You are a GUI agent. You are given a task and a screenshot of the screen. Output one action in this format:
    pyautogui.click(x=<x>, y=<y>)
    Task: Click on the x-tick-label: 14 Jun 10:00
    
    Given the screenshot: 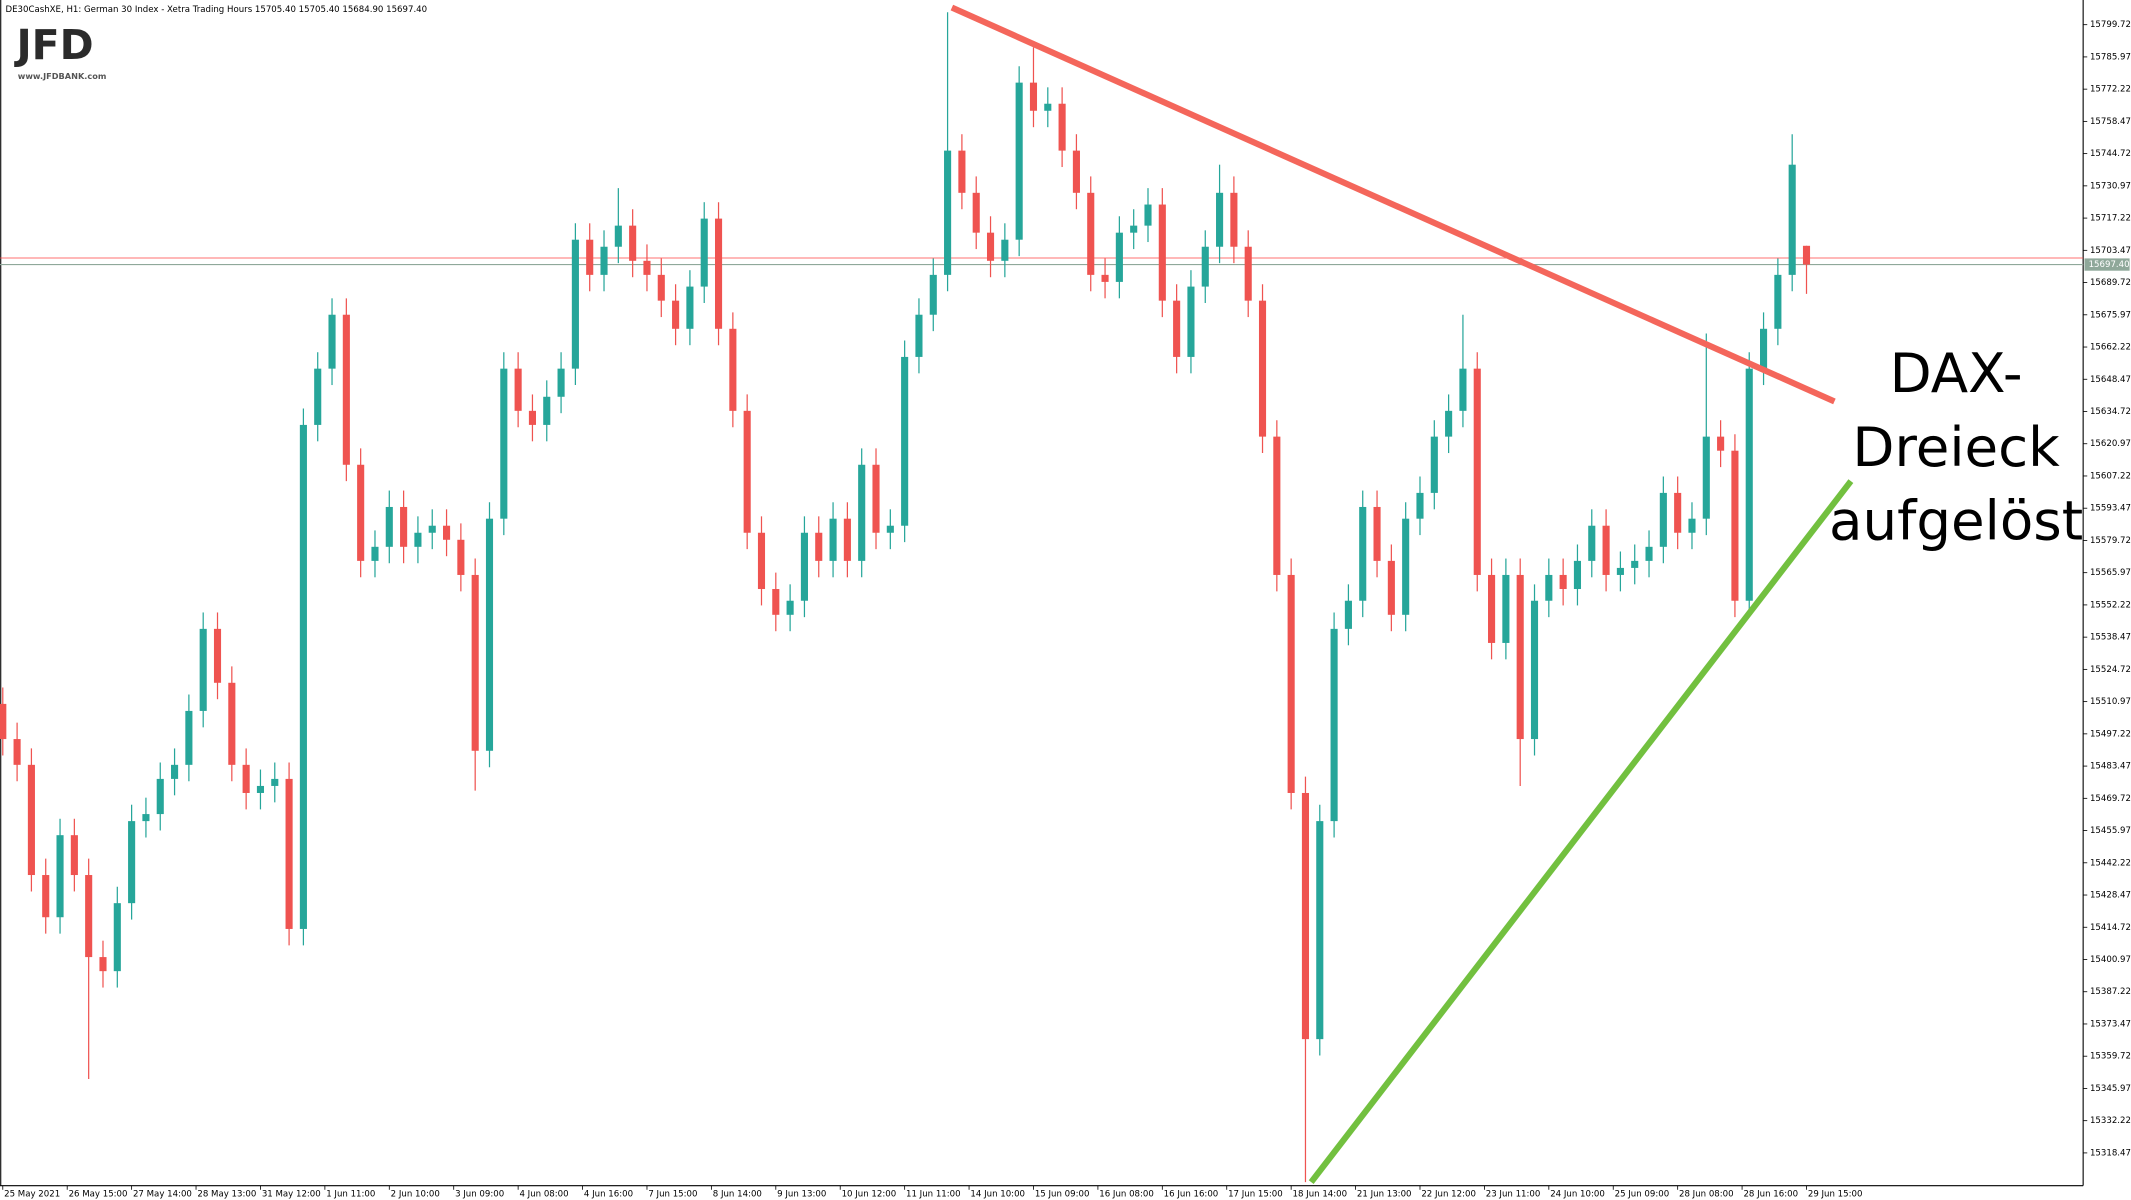 What is the action you would take?
    pyautogui.click(x=997, y=1194)
    